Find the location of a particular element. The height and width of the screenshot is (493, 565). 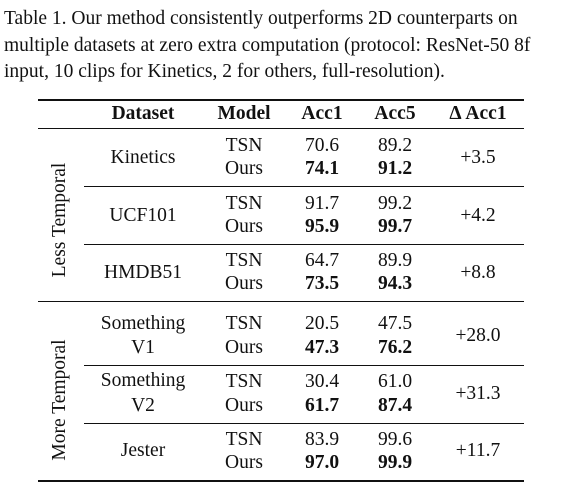

acc1-value: 91.7 is located at coordinates (322, 203).